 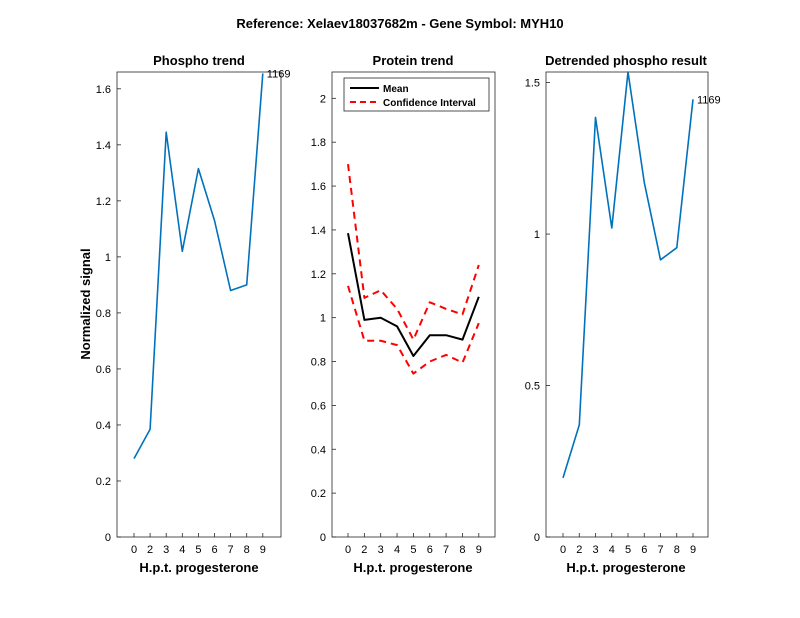 What do you see at coordinates (429, 103) in the screenshot?
I see `legend-label-ci: Confidence Interval` at bounding box center [429, 103].